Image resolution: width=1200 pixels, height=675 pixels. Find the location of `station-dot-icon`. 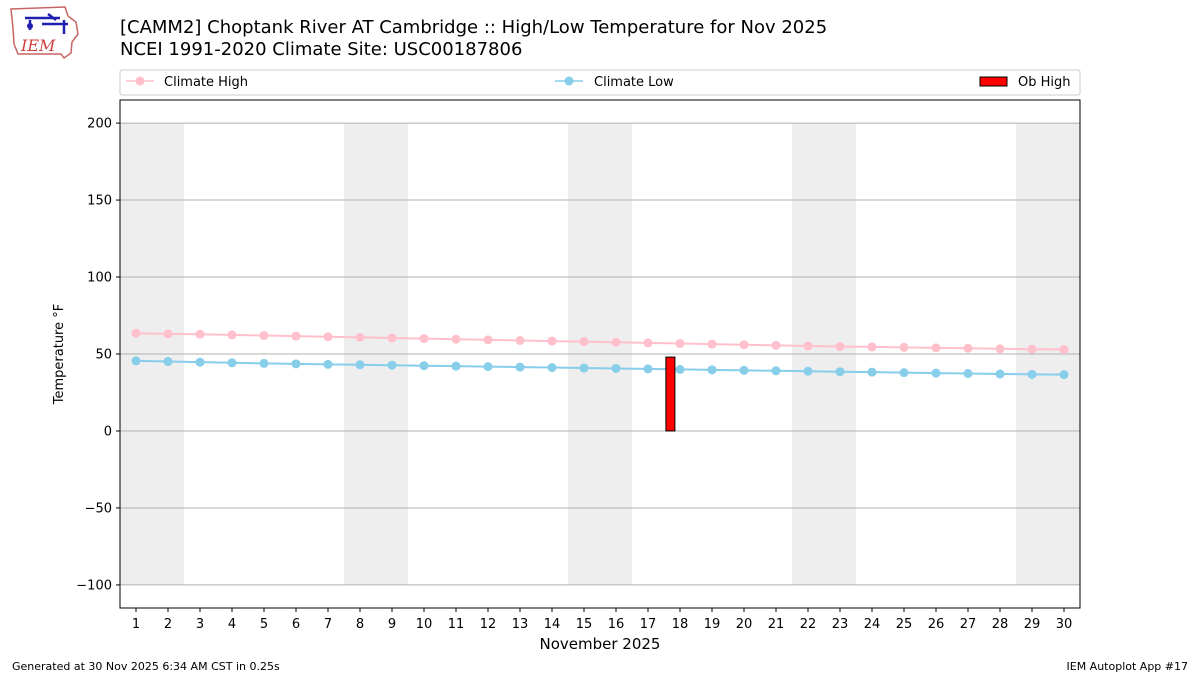

station-dot-icon is located at coordinates (30, 26).